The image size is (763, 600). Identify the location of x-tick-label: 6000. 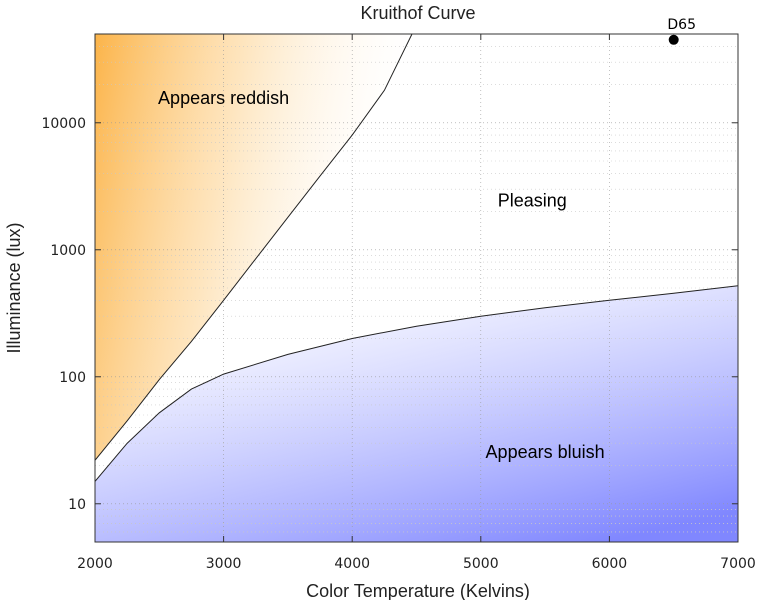
(610, 564).